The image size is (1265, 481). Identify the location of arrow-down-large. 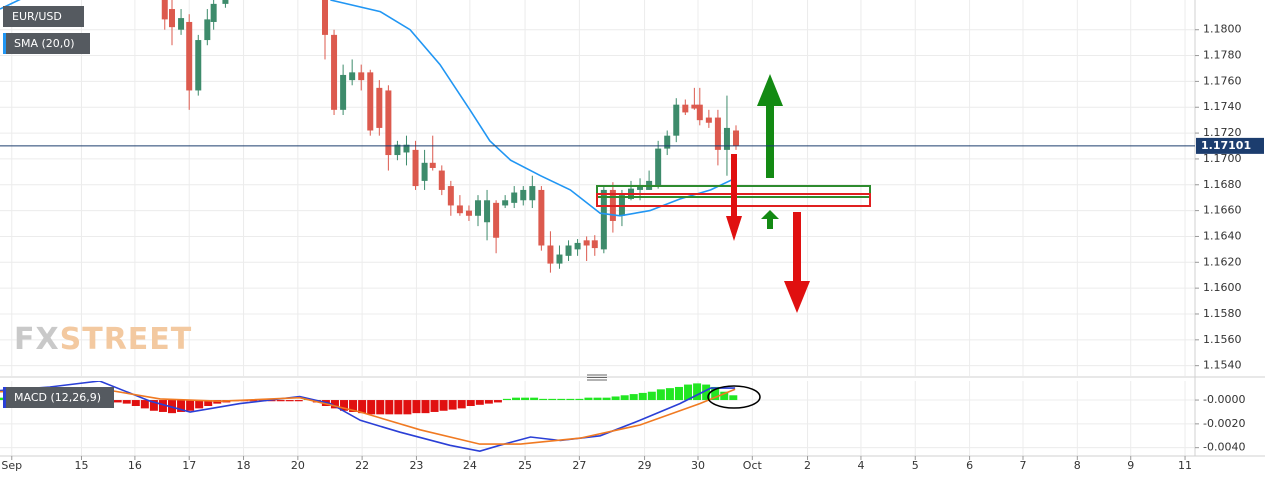
(797, 262).